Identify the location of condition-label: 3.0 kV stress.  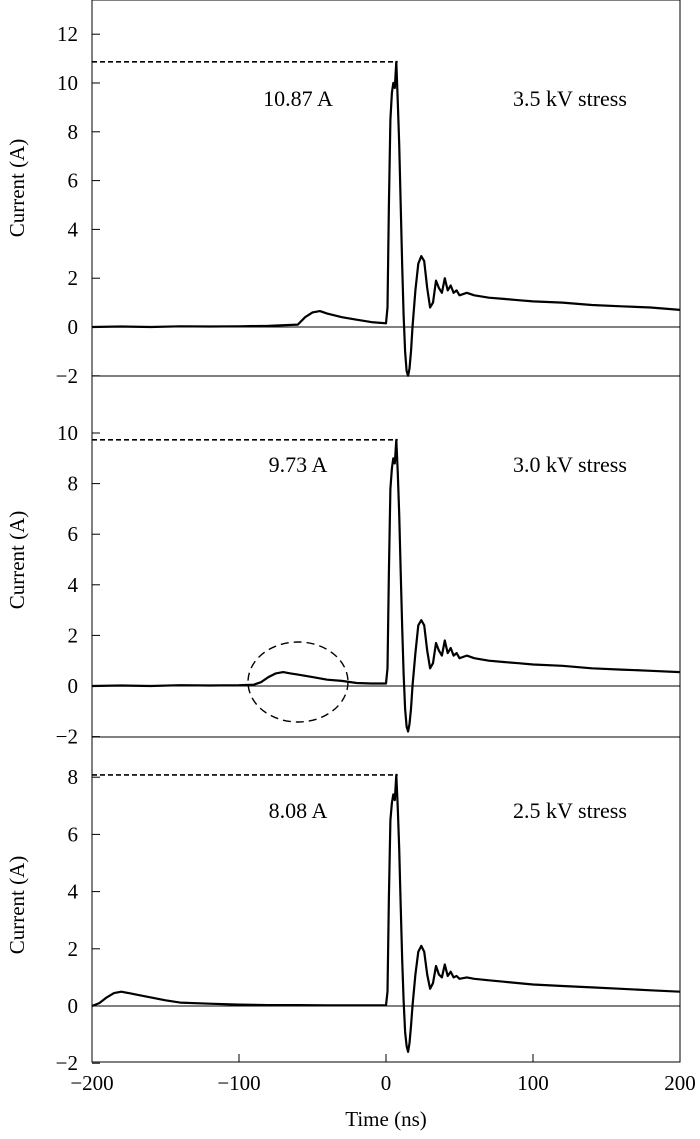
(570, 464).